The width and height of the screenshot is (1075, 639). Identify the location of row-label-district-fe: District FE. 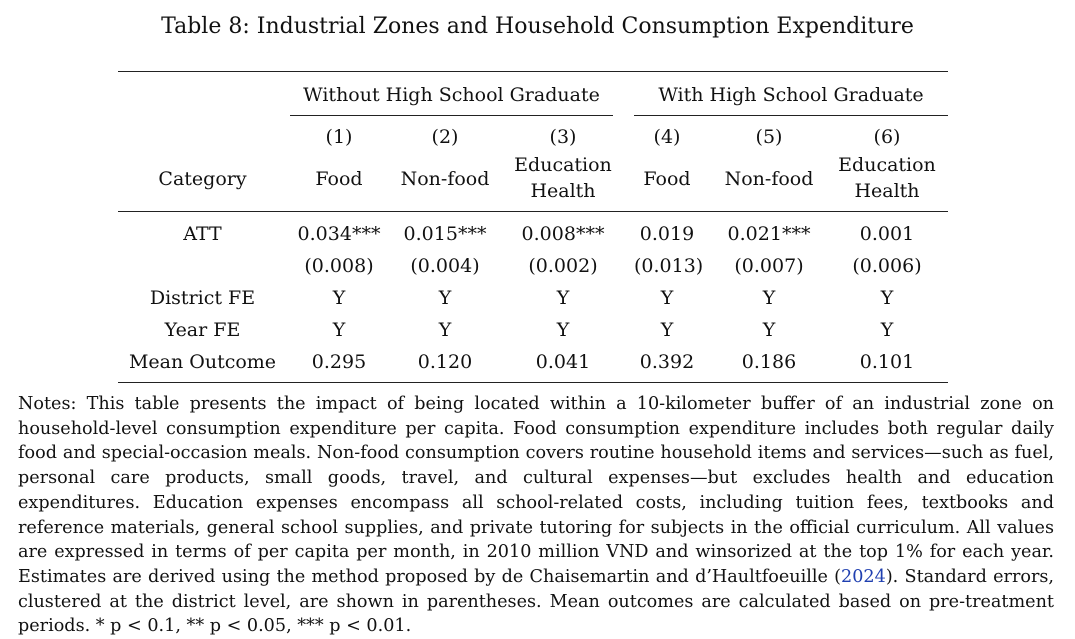
(202, 298).